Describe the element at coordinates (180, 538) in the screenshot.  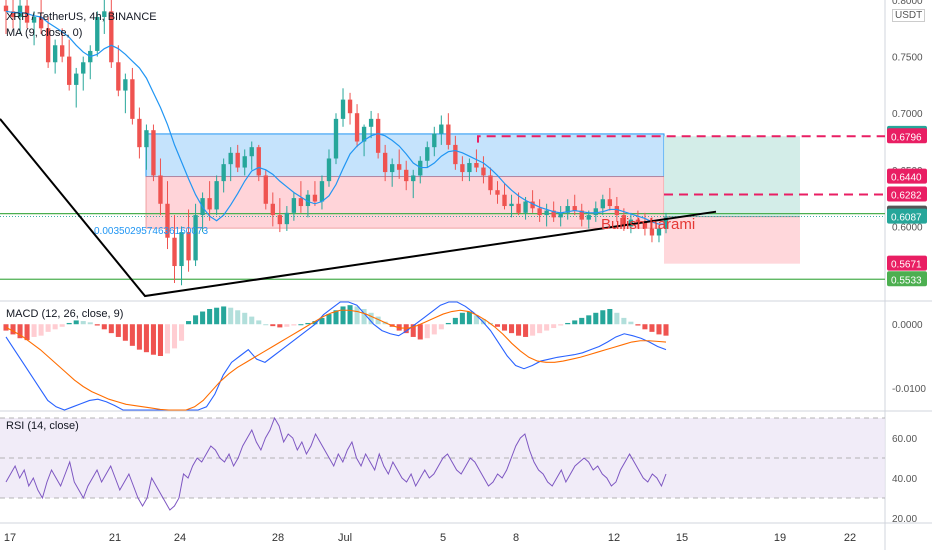
I see `time-tick-label: 24` at that location.